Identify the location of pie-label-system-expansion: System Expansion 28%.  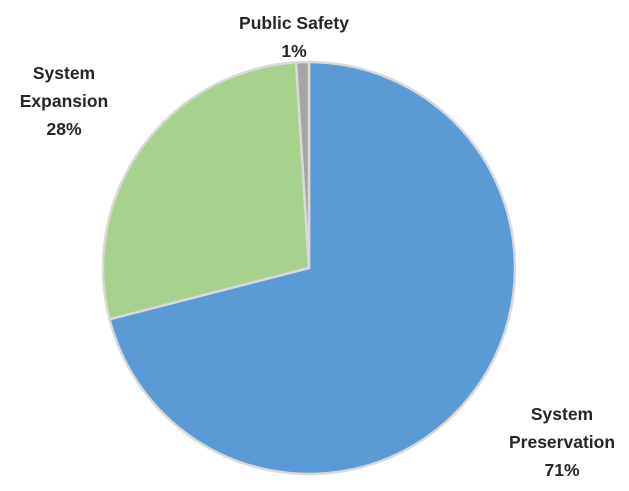
(64, 101).